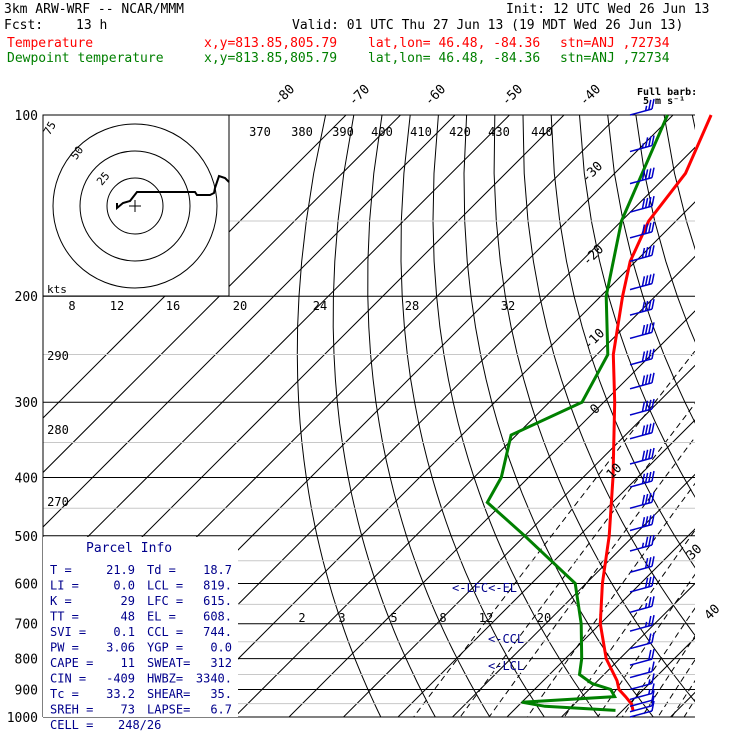 This screenshot has width=740, height=740. What do you see at coordinates (94, 9) in the screenshot?
I see `model-title: 3km ARW-WRF -- NCAR/MMM` at bounding box center [94, 9].